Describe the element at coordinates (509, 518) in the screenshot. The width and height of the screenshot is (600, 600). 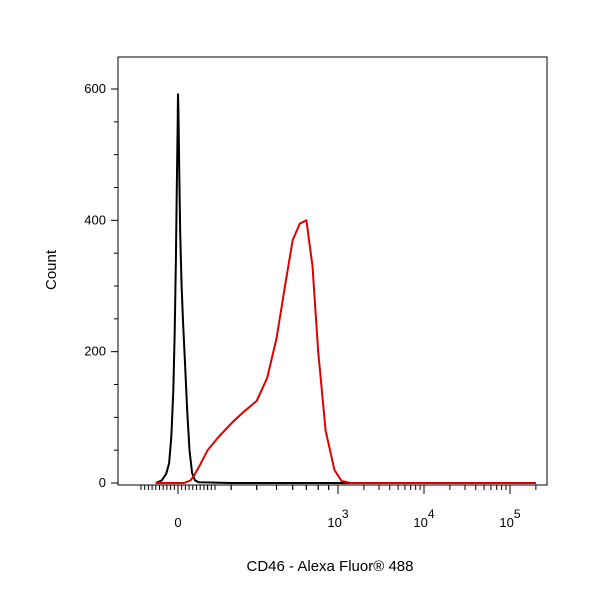
I see `x-tick-label: 10⁵` at that location.